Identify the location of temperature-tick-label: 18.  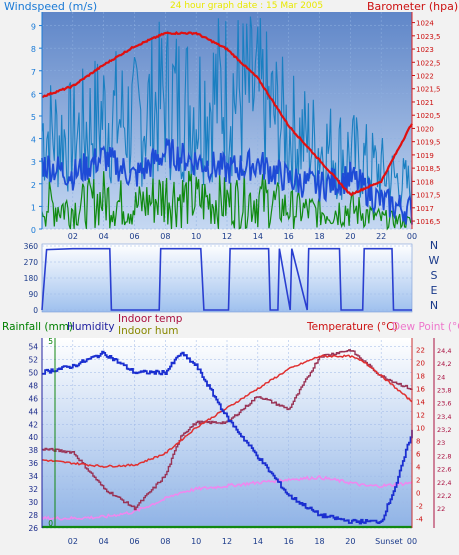
(420, 377).